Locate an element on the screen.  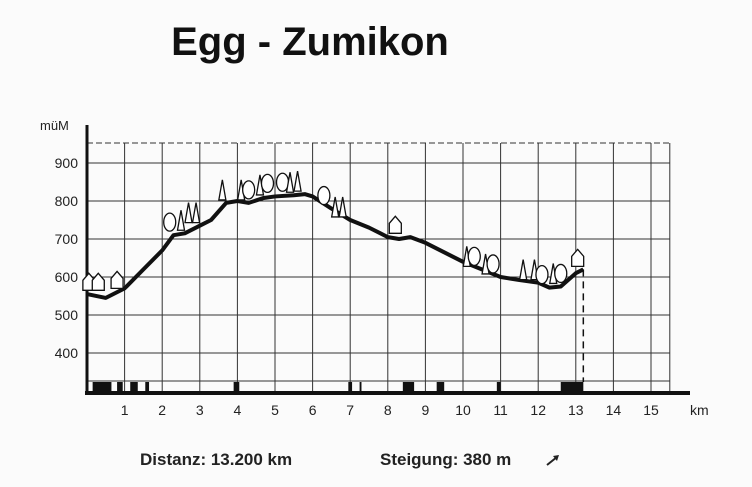
y-tick-label: 600 is located at coordinates (67, 277).